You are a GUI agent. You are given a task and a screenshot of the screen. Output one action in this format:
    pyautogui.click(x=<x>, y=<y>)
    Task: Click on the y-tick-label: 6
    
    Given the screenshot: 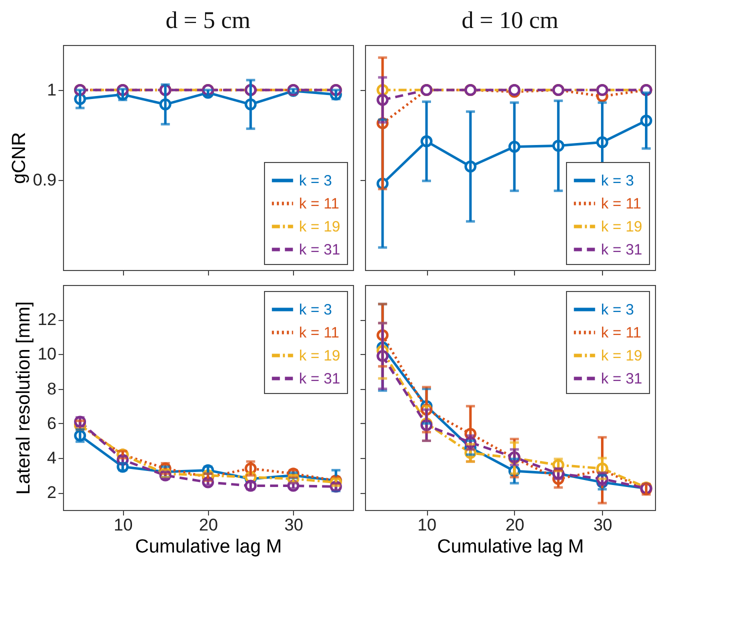 What is the action you would take?
    pyautogui.click(x=51, y=423)
    